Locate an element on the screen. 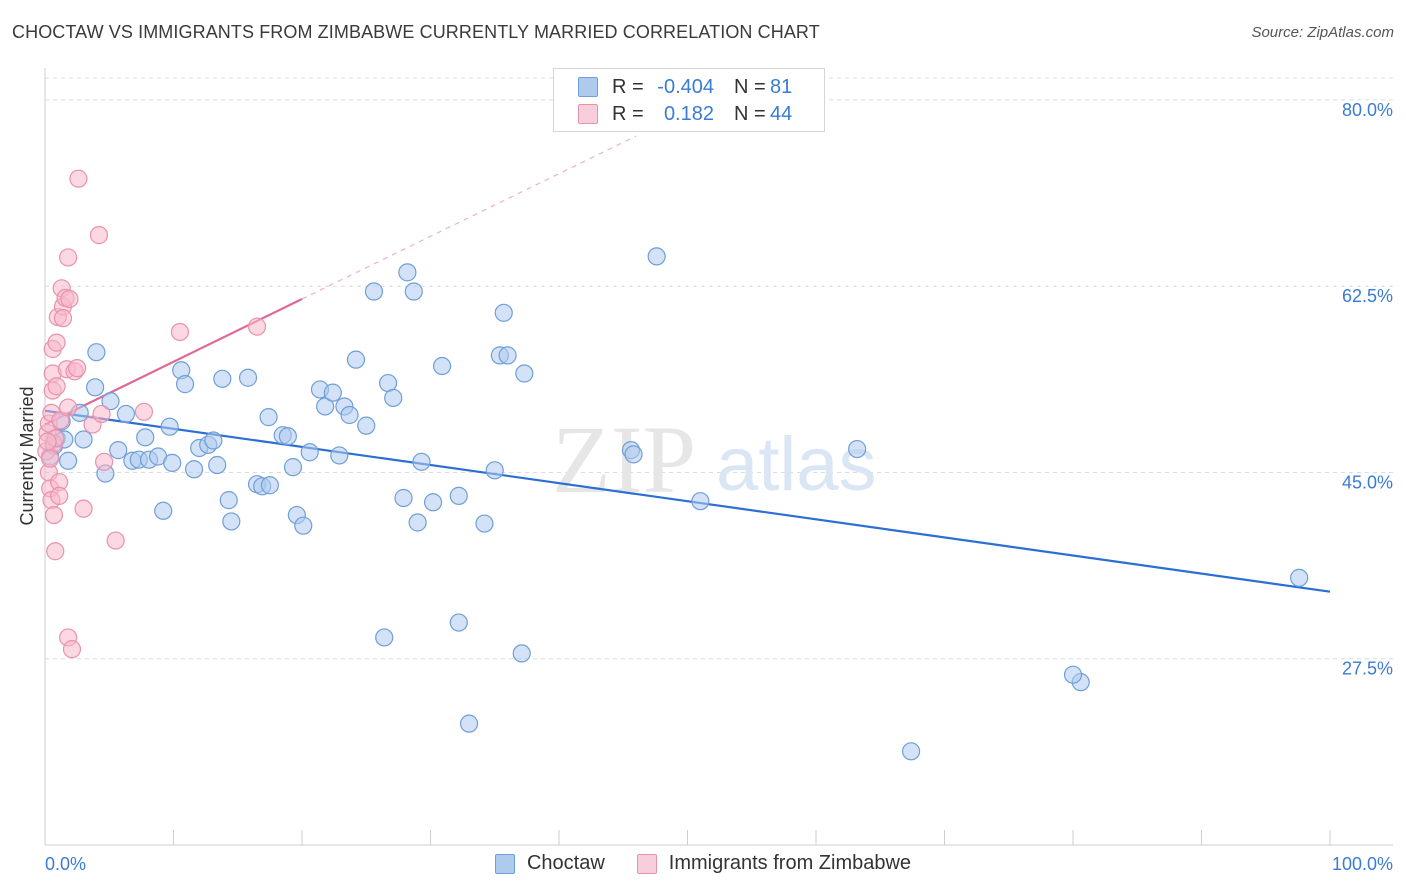 The height and width of the screenshot is (892, 1406). legend-item-zimbabwe: Immigrants from Zimbabwe is located at coordinates (774, 863).